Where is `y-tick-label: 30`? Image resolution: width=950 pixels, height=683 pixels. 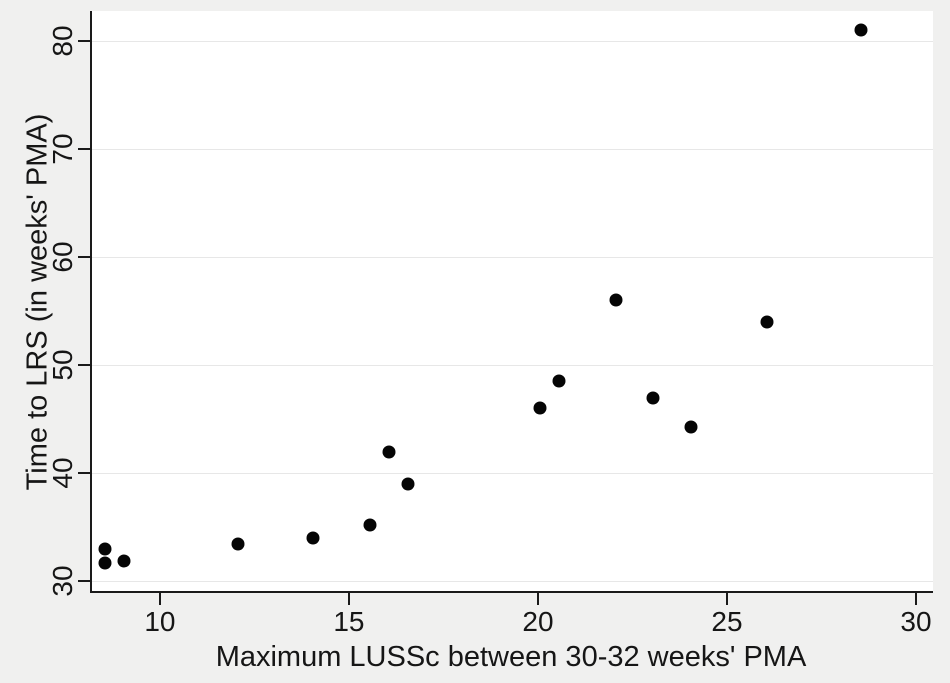 y-tick-label: 30 is located at coordinates (62, 581).